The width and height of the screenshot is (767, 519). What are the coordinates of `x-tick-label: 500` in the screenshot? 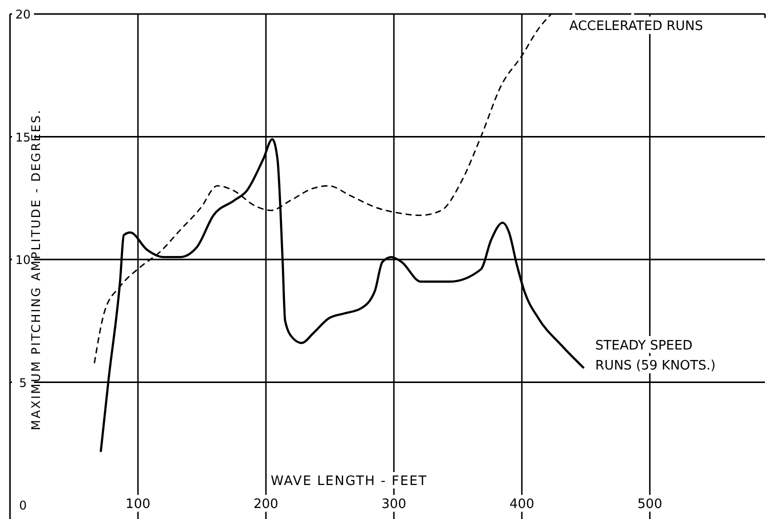 It's located at (649, 504).